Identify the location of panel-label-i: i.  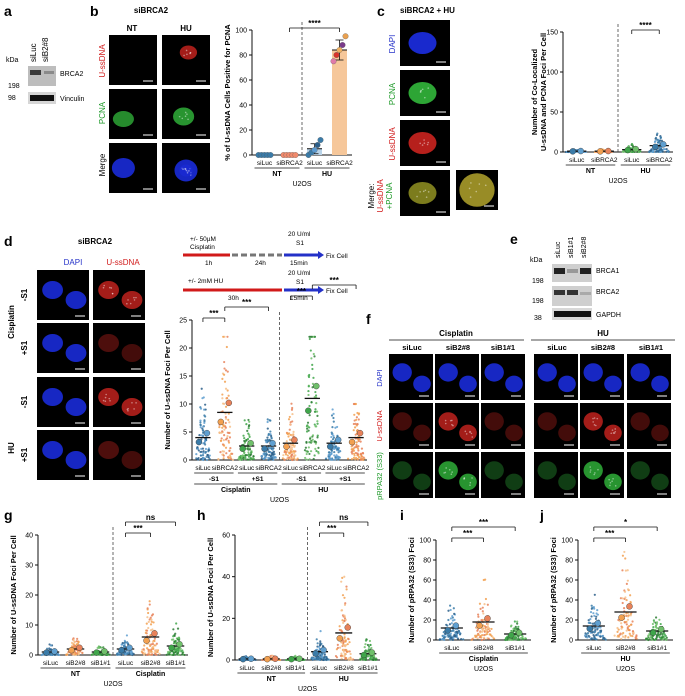
(402, 515).